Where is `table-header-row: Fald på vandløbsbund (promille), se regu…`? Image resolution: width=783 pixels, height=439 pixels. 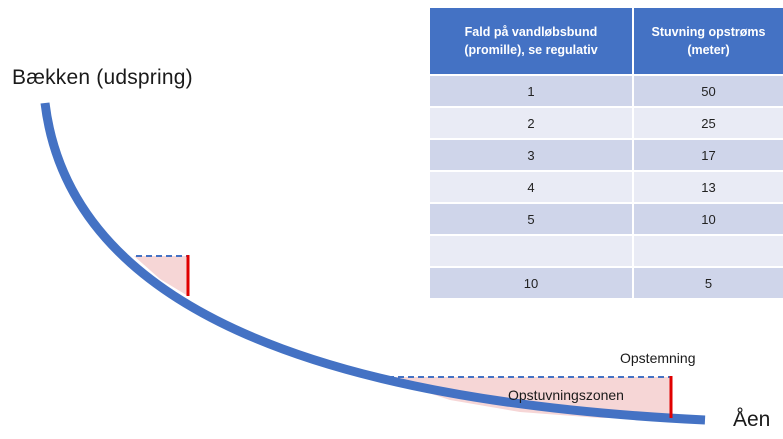 table-header-row: Fald på vandløbsbund (promille), se regu… is located at coordinates (606, 41).